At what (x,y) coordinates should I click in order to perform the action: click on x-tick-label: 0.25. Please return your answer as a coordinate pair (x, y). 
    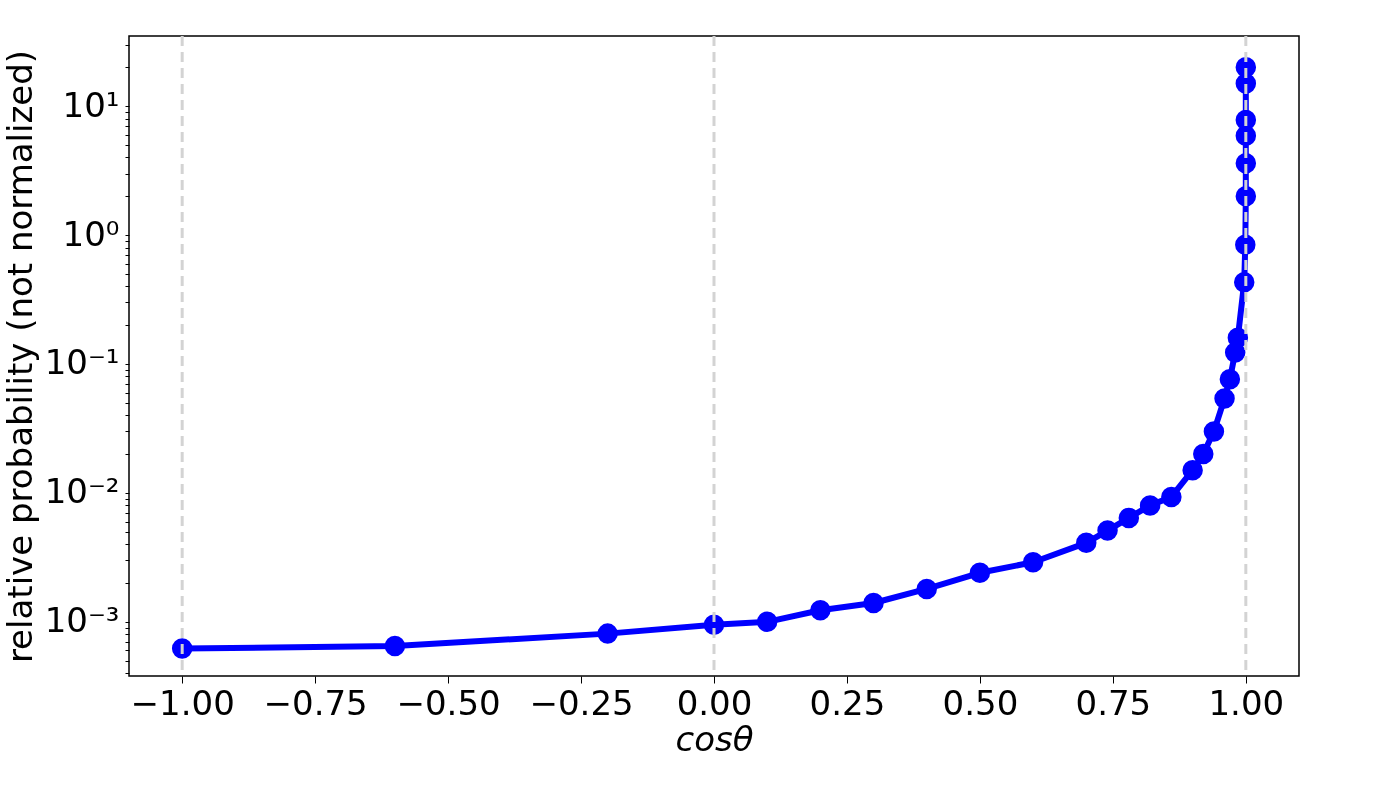
    Looking at the image, I should click on (847, 702).